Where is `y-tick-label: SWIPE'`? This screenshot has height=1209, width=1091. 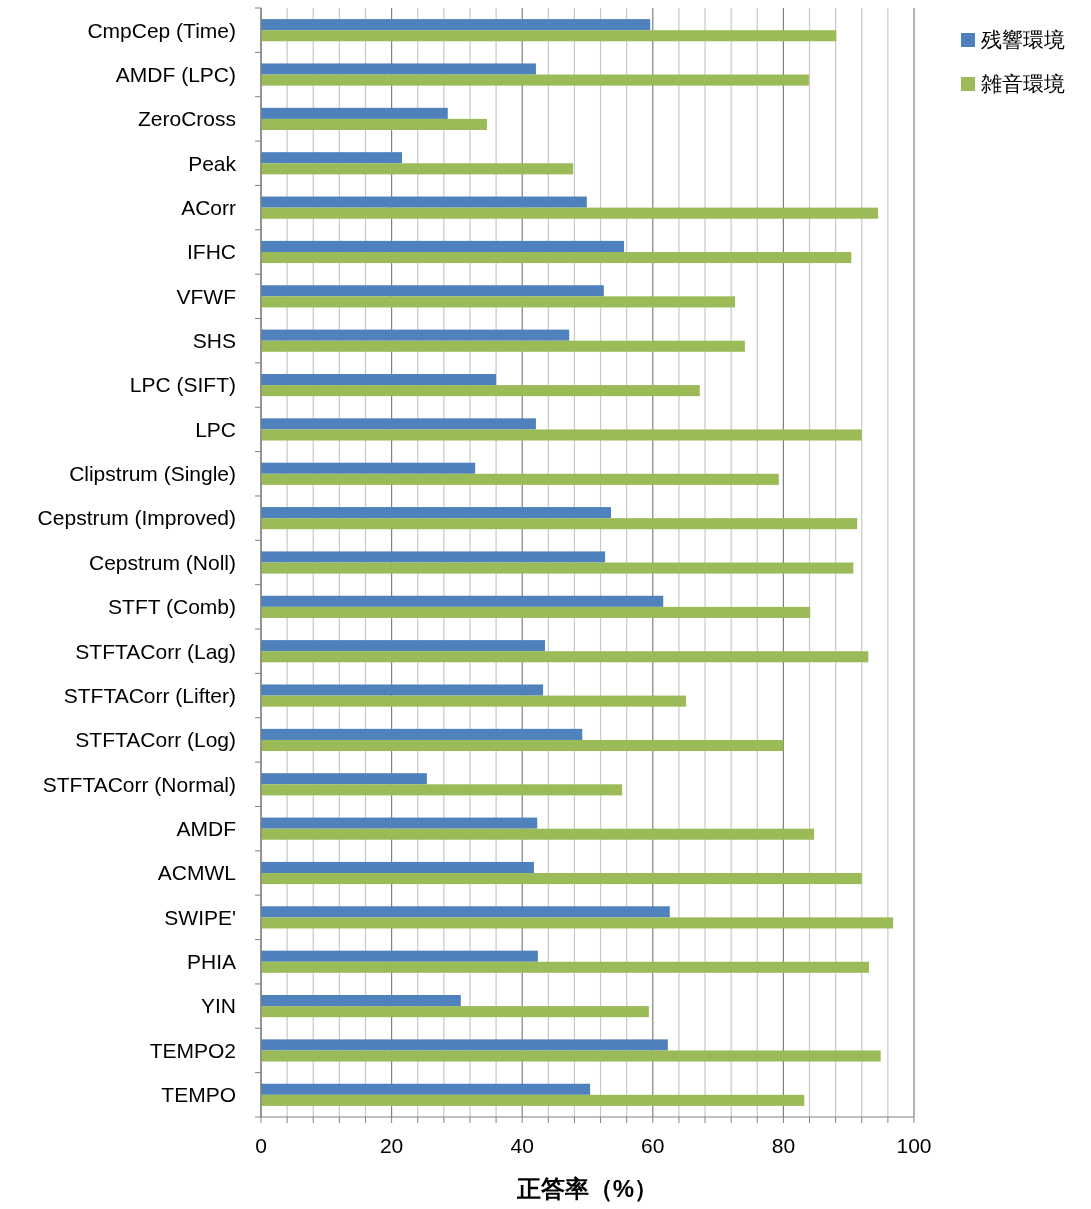 y-tick-label: SWIPE' is located at coordinates (200, 917).